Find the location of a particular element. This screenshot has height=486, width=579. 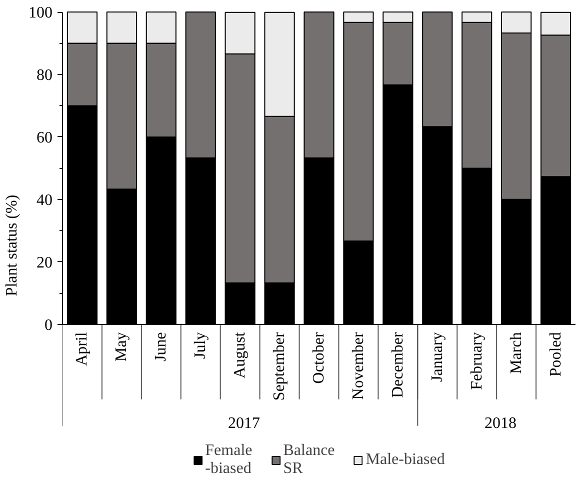

text: 2017 is located at coordinates (244, 423).